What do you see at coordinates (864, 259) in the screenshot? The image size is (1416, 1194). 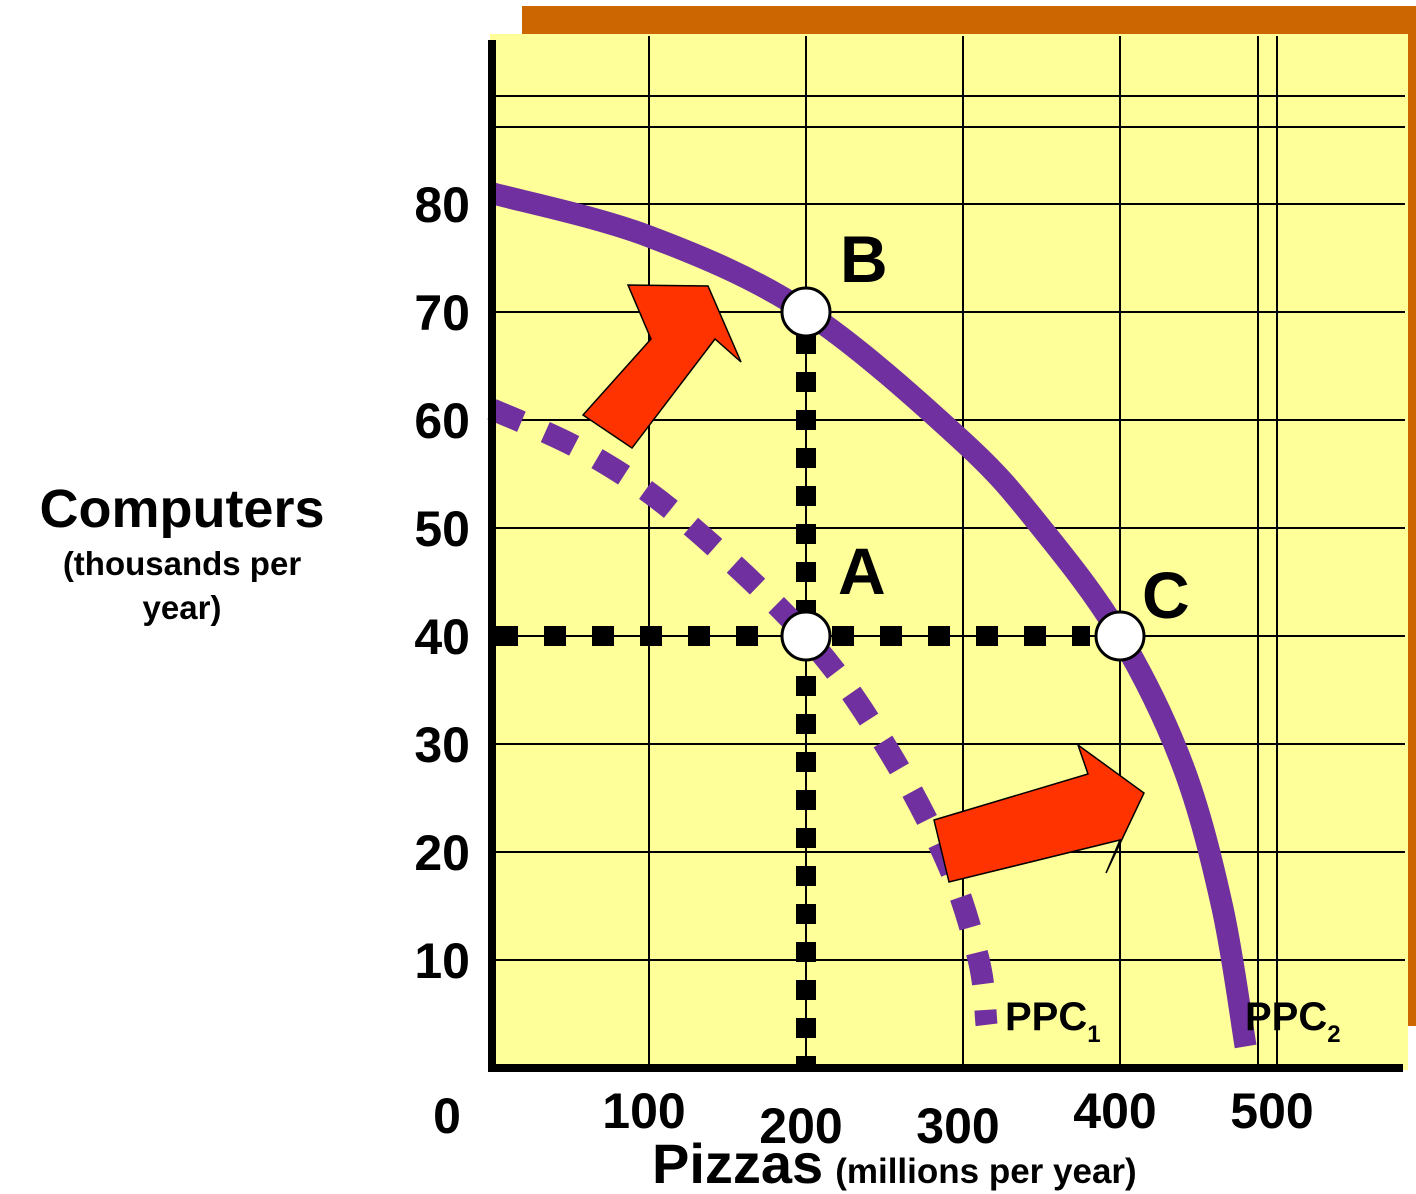 I see `point-label-b: B` at bounding box center [864, 259].